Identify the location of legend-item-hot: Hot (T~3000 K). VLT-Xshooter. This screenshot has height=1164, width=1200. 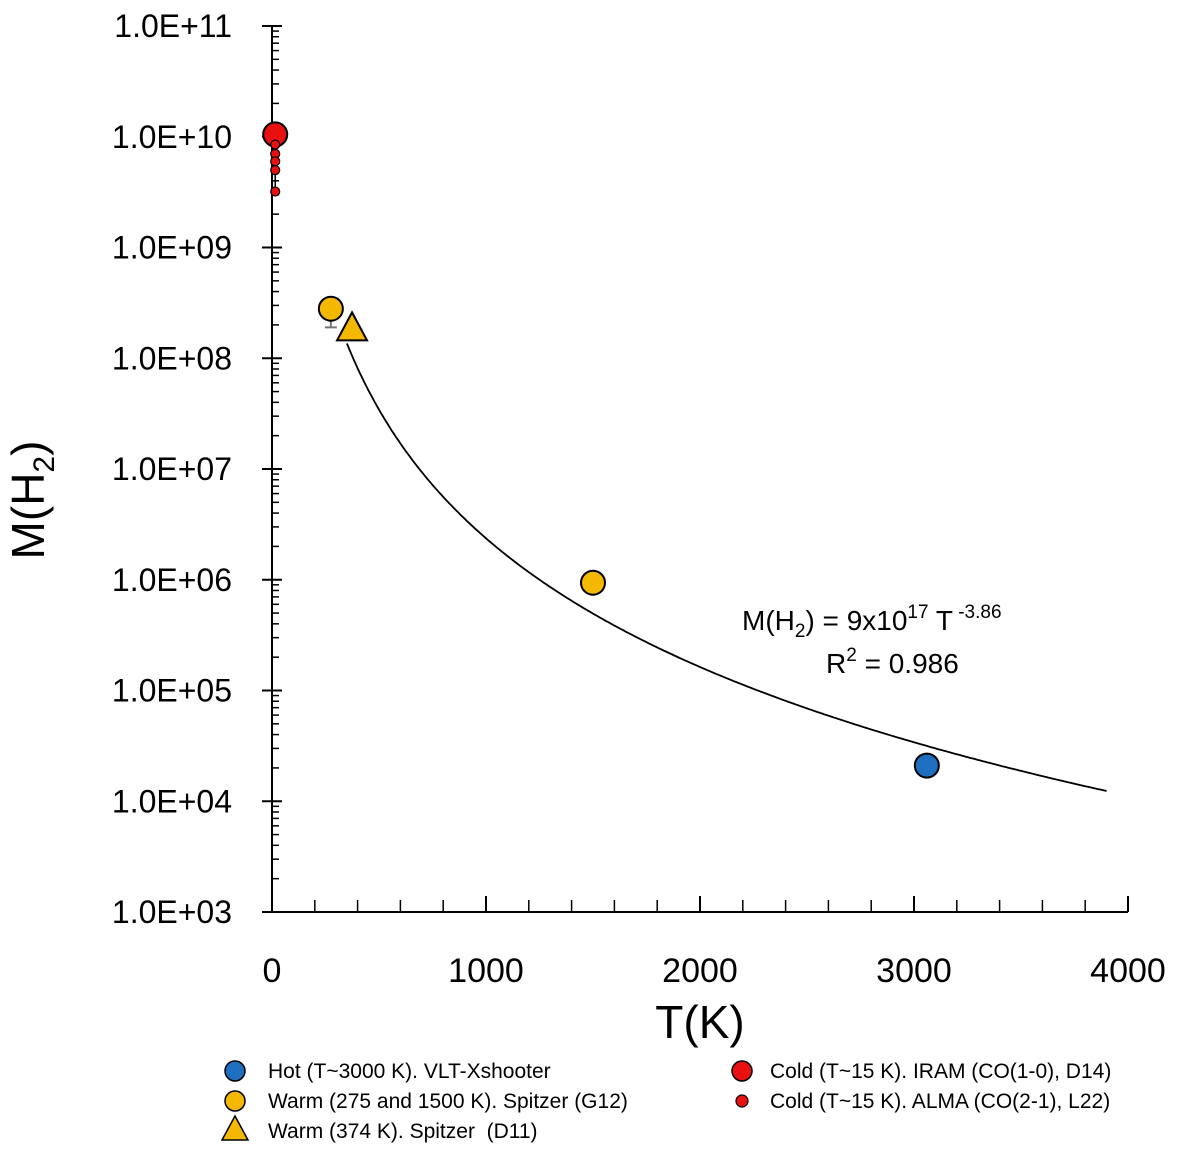
(387, 1071).